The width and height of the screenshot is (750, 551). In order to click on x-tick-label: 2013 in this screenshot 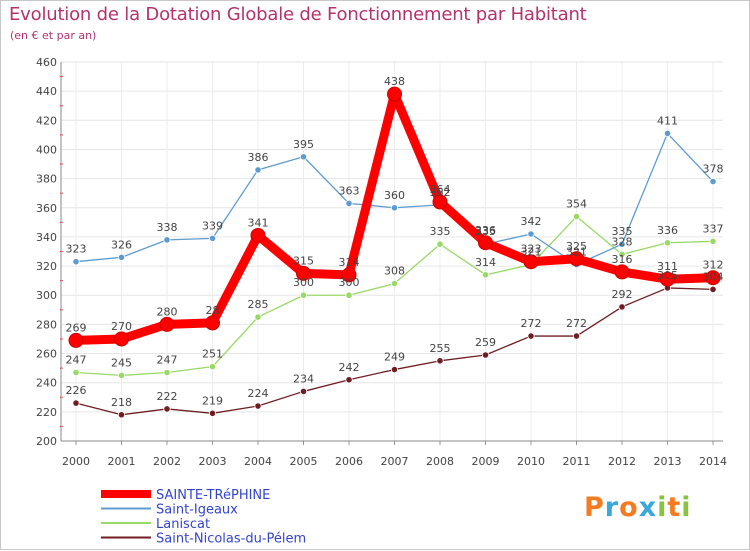, I will do `click(668, 461)`.